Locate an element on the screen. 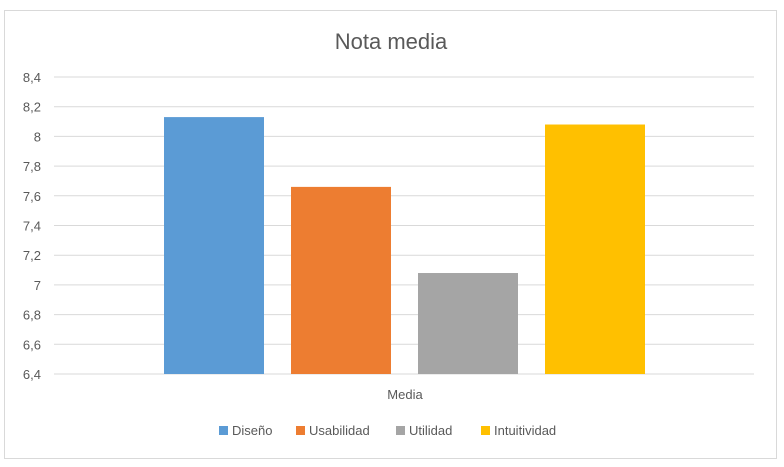 The width and height of the screenshot is (784, 467). y-tick-label: 7,2 is located at coordinates (32, 255).